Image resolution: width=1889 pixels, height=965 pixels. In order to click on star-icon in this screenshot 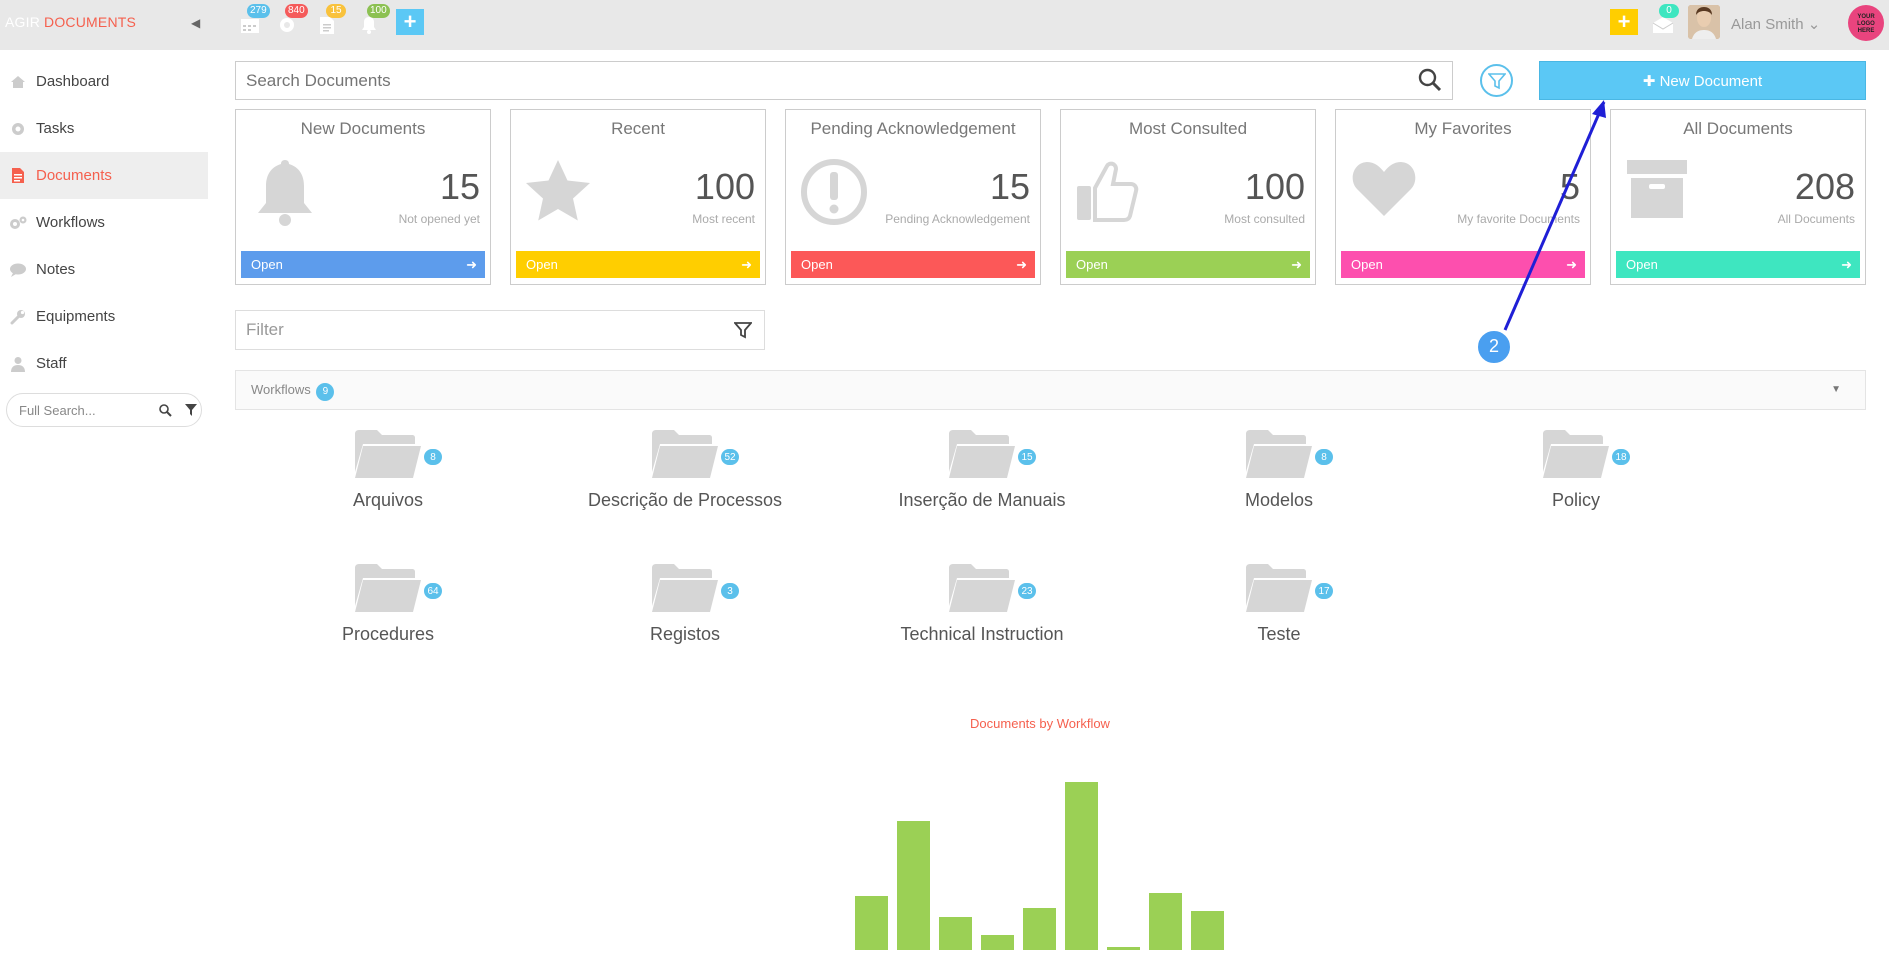, I will do `click(558, 192)`.